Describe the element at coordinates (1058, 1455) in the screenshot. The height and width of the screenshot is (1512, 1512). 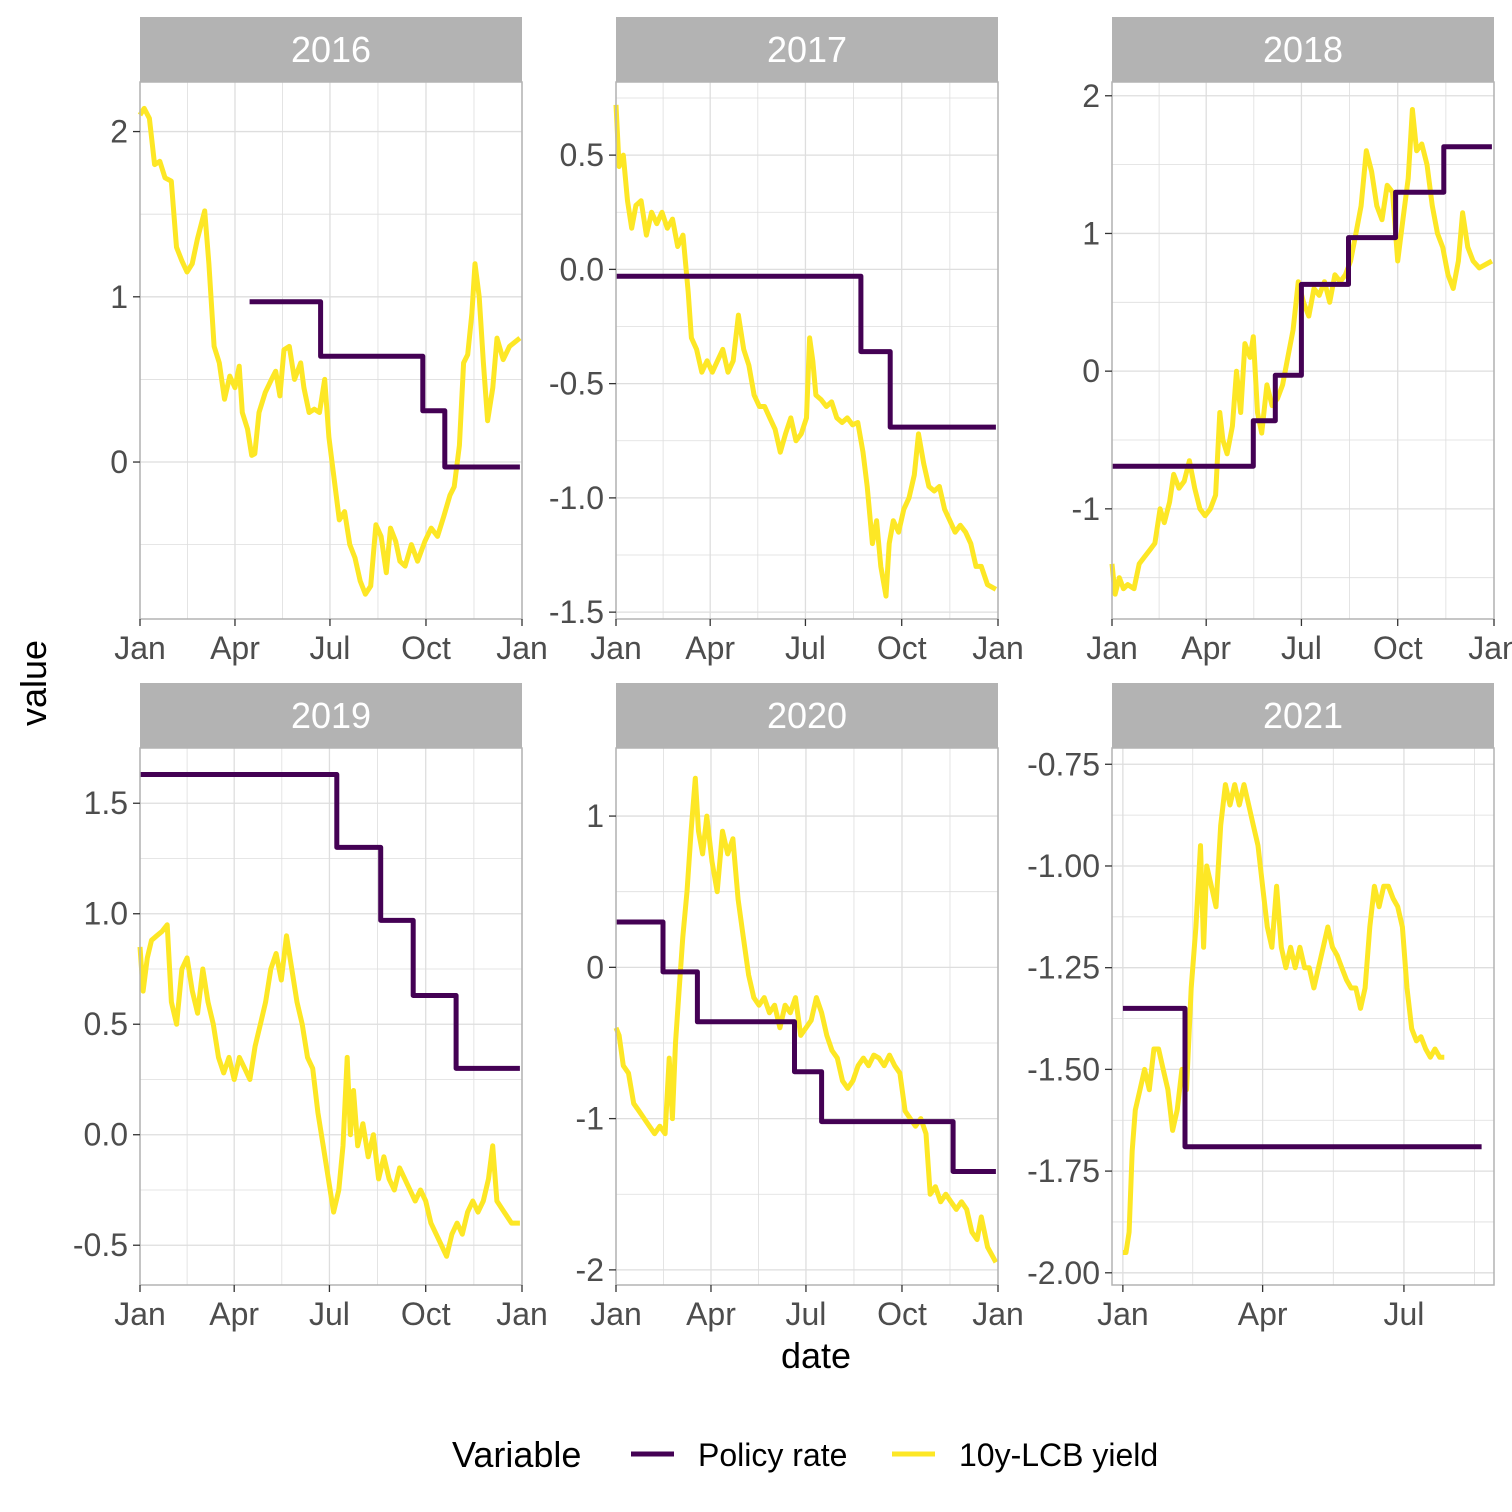
I see `legend-label-10y-lcb-yield: 10y-LCB yield` at that location.